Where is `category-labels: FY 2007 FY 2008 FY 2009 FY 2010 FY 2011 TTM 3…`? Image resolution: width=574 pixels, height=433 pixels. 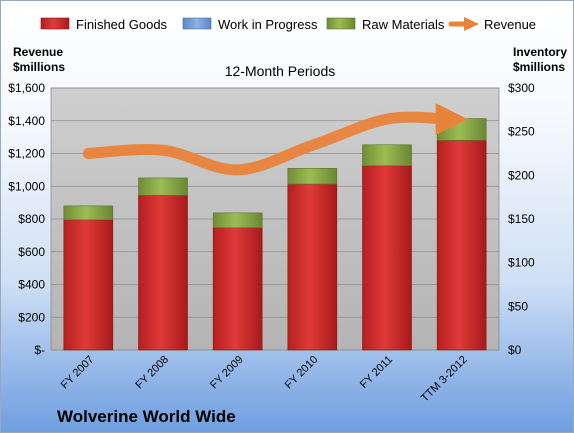 category-labels: FY 2007 FY 2008 FY 2009 FY 2010 FY 2011 TTM 3… is located at coordinates (264, 379).